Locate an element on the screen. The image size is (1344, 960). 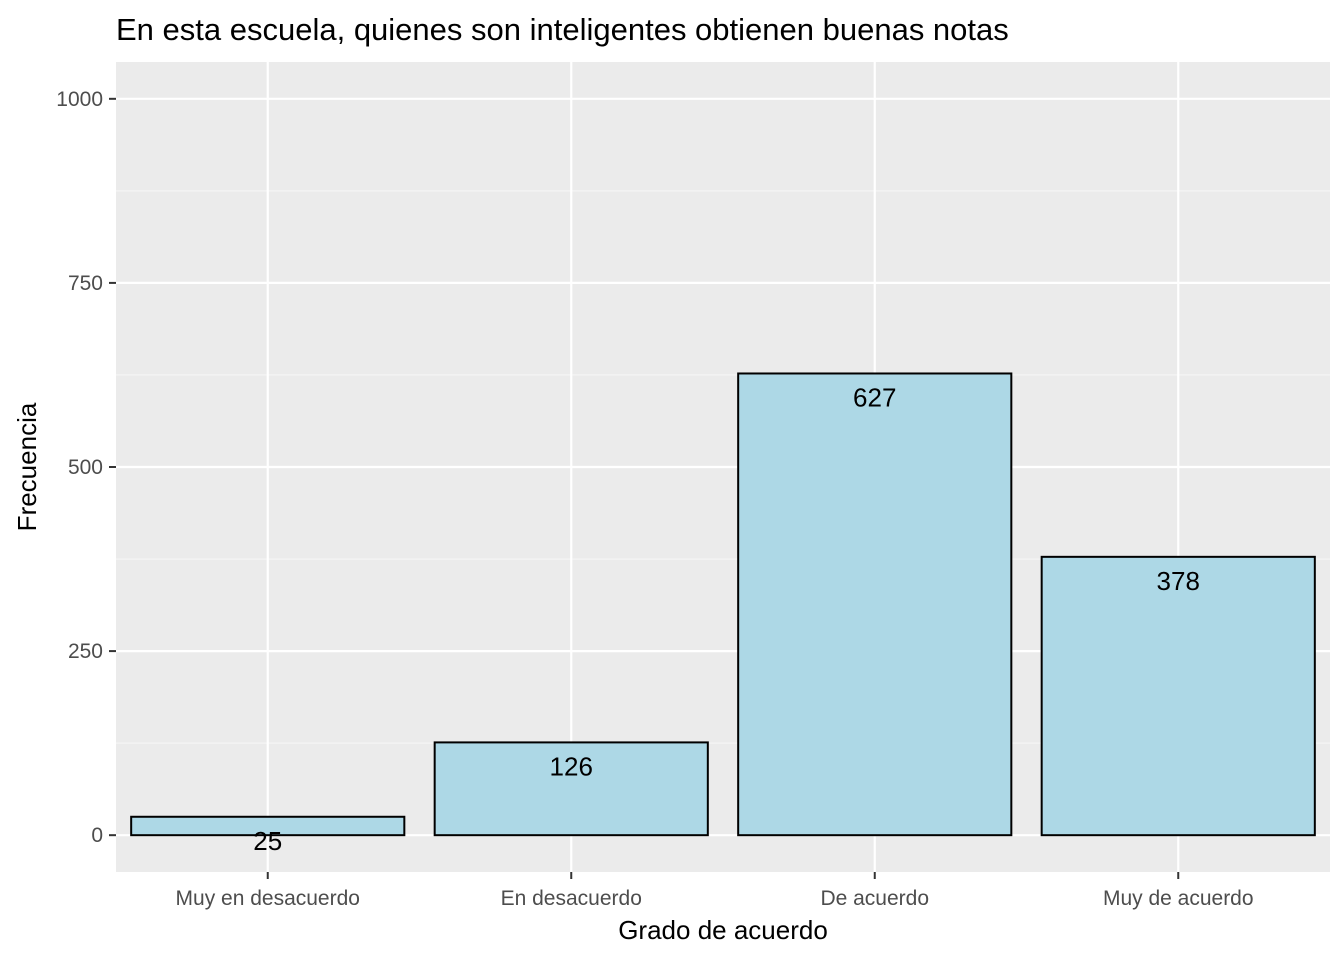
y-tick-label: 1000 is located at coordinates (79, 99).